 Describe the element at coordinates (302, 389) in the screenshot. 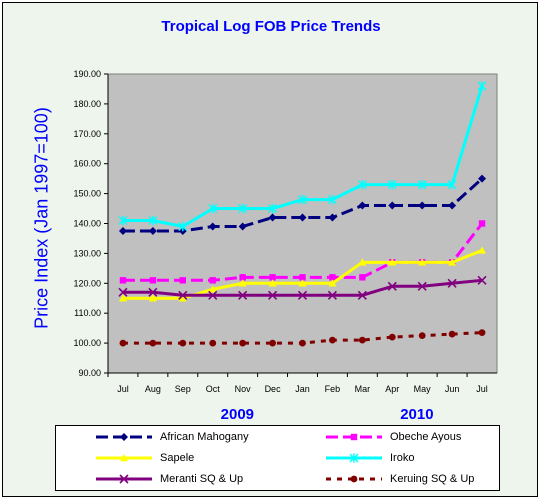

I see `x-tick-label: Jan` at that location.